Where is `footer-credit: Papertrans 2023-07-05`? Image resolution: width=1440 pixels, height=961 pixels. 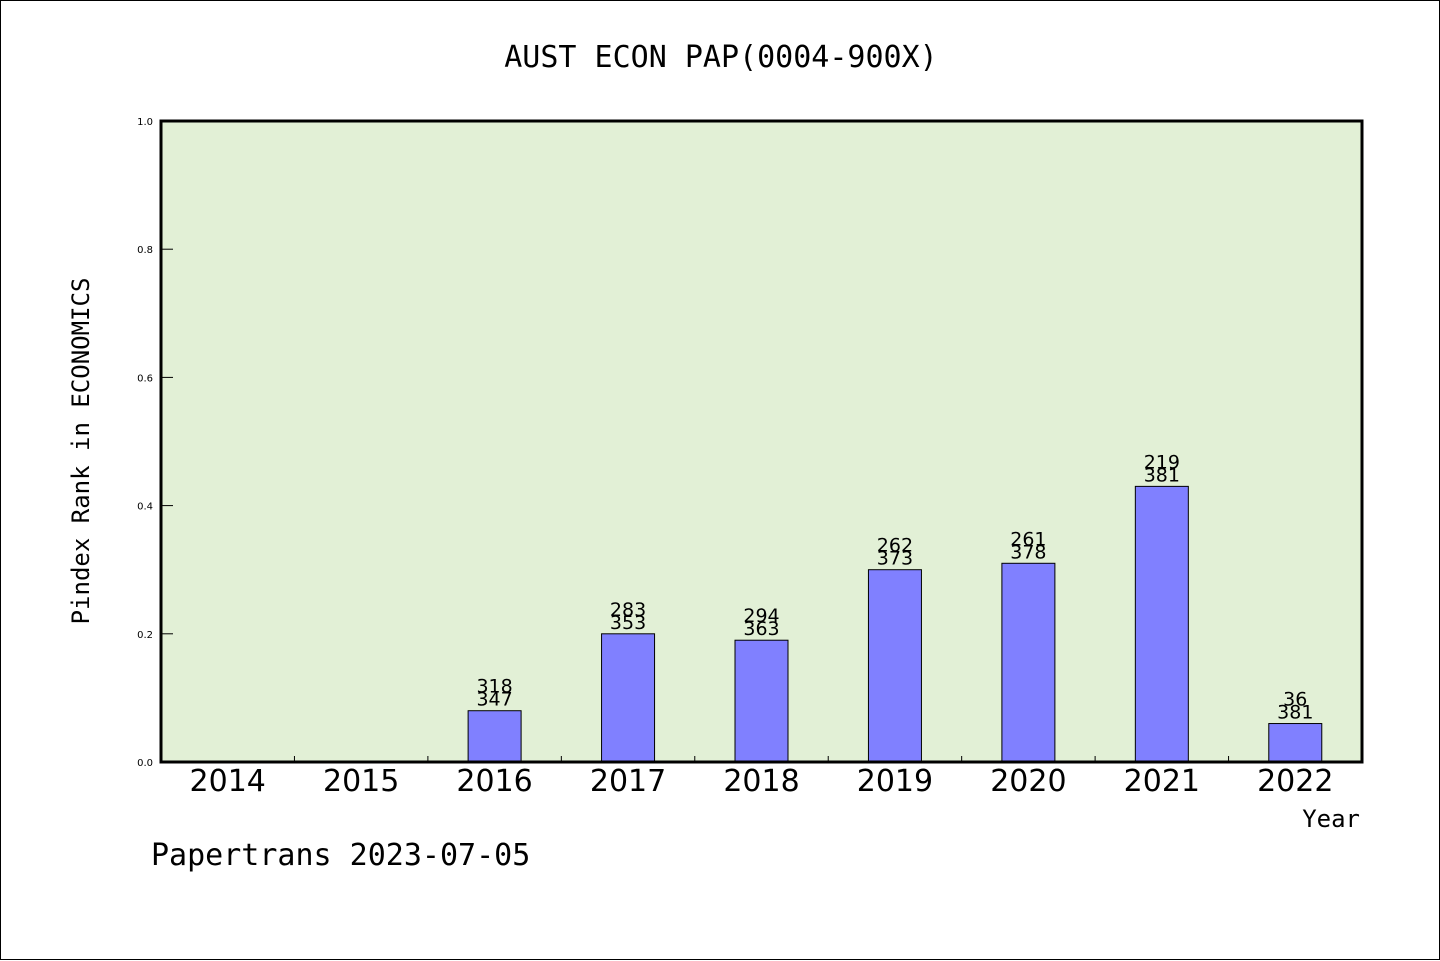 footer-credit: Papertrans 2023-07-05 is located at coordinates (340, 855).